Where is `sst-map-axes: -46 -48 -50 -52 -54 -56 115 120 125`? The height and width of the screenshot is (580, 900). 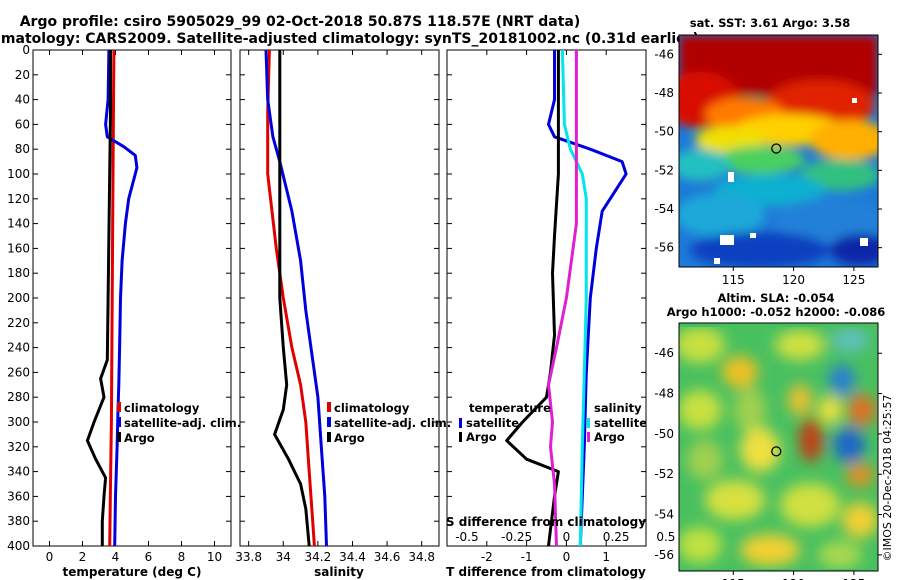 sst-map-axes: -46 -48 -50 -52 -54 -56 115 120 125 is located at coordinates (768, 167).